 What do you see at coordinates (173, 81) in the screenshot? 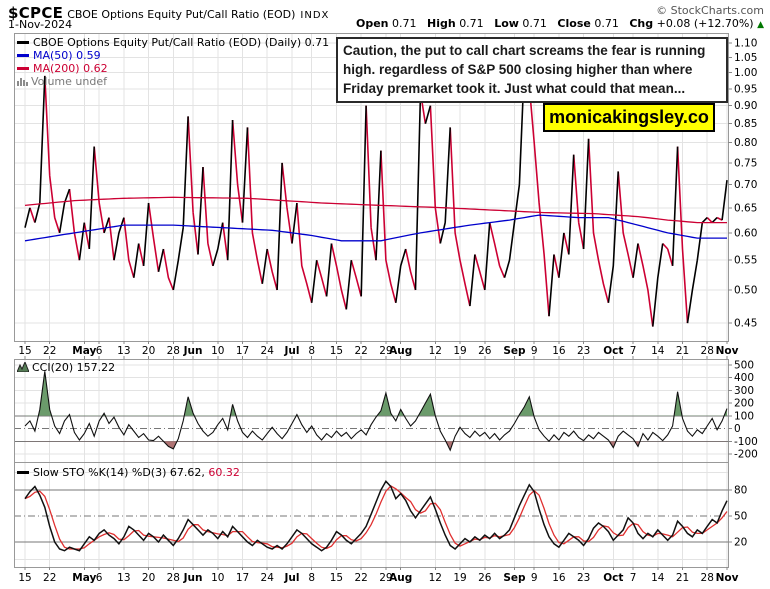
I see `legend-volume-row: Volume undef` at bounding box center [173, 81].